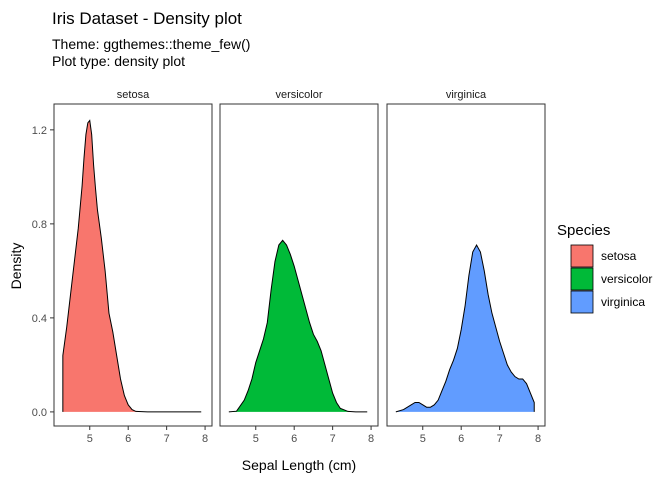  What do you see at coordinates (299, 465) in the screenshot?
I see `x-axis-title: Sepal Length (cm)` at bounding box center [299, 465].